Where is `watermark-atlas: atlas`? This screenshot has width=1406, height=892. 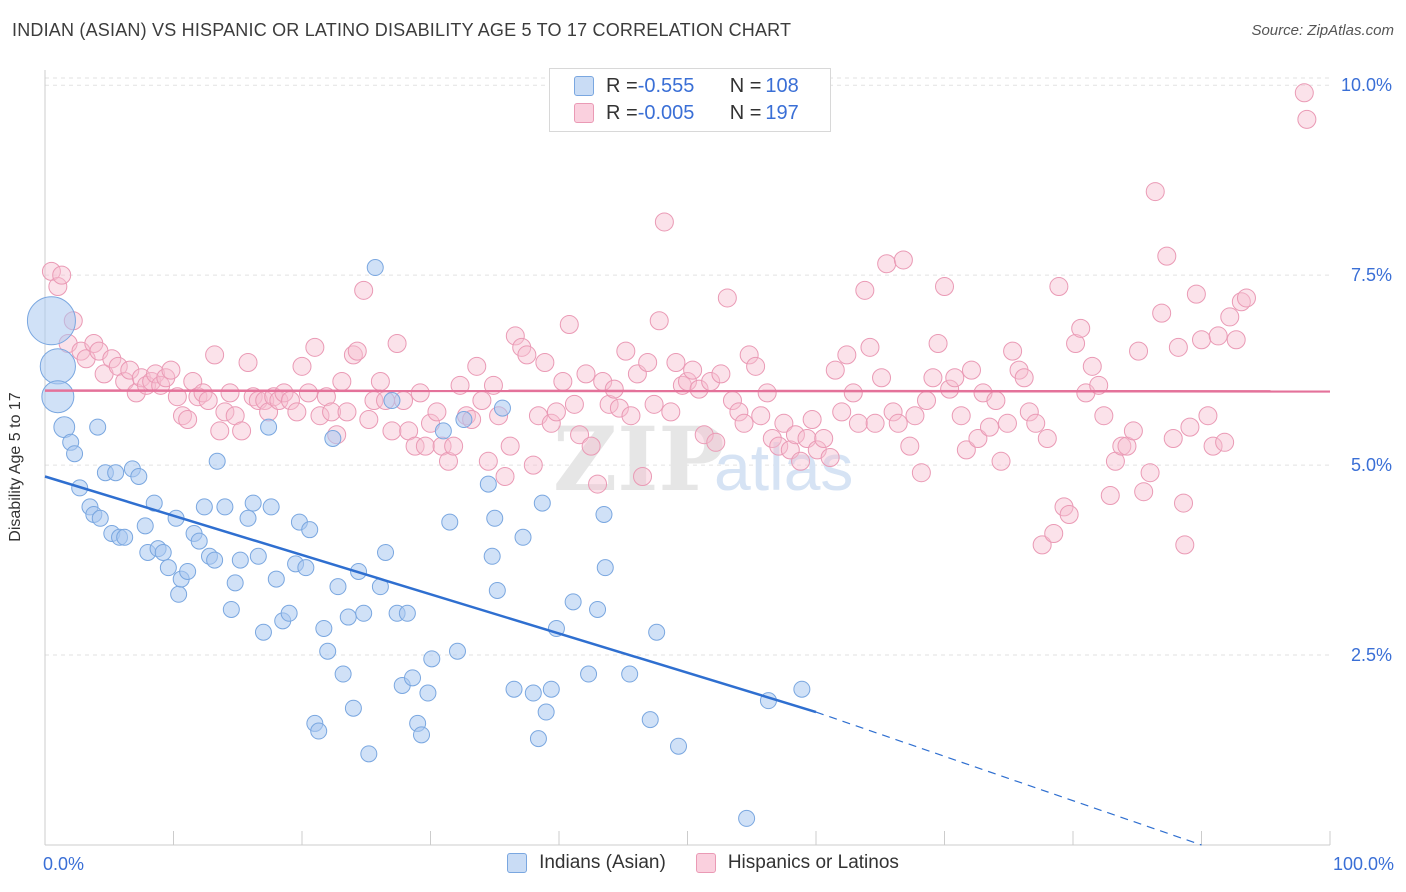
watermark-atlas: atlas is located at coordinates (783, 467).